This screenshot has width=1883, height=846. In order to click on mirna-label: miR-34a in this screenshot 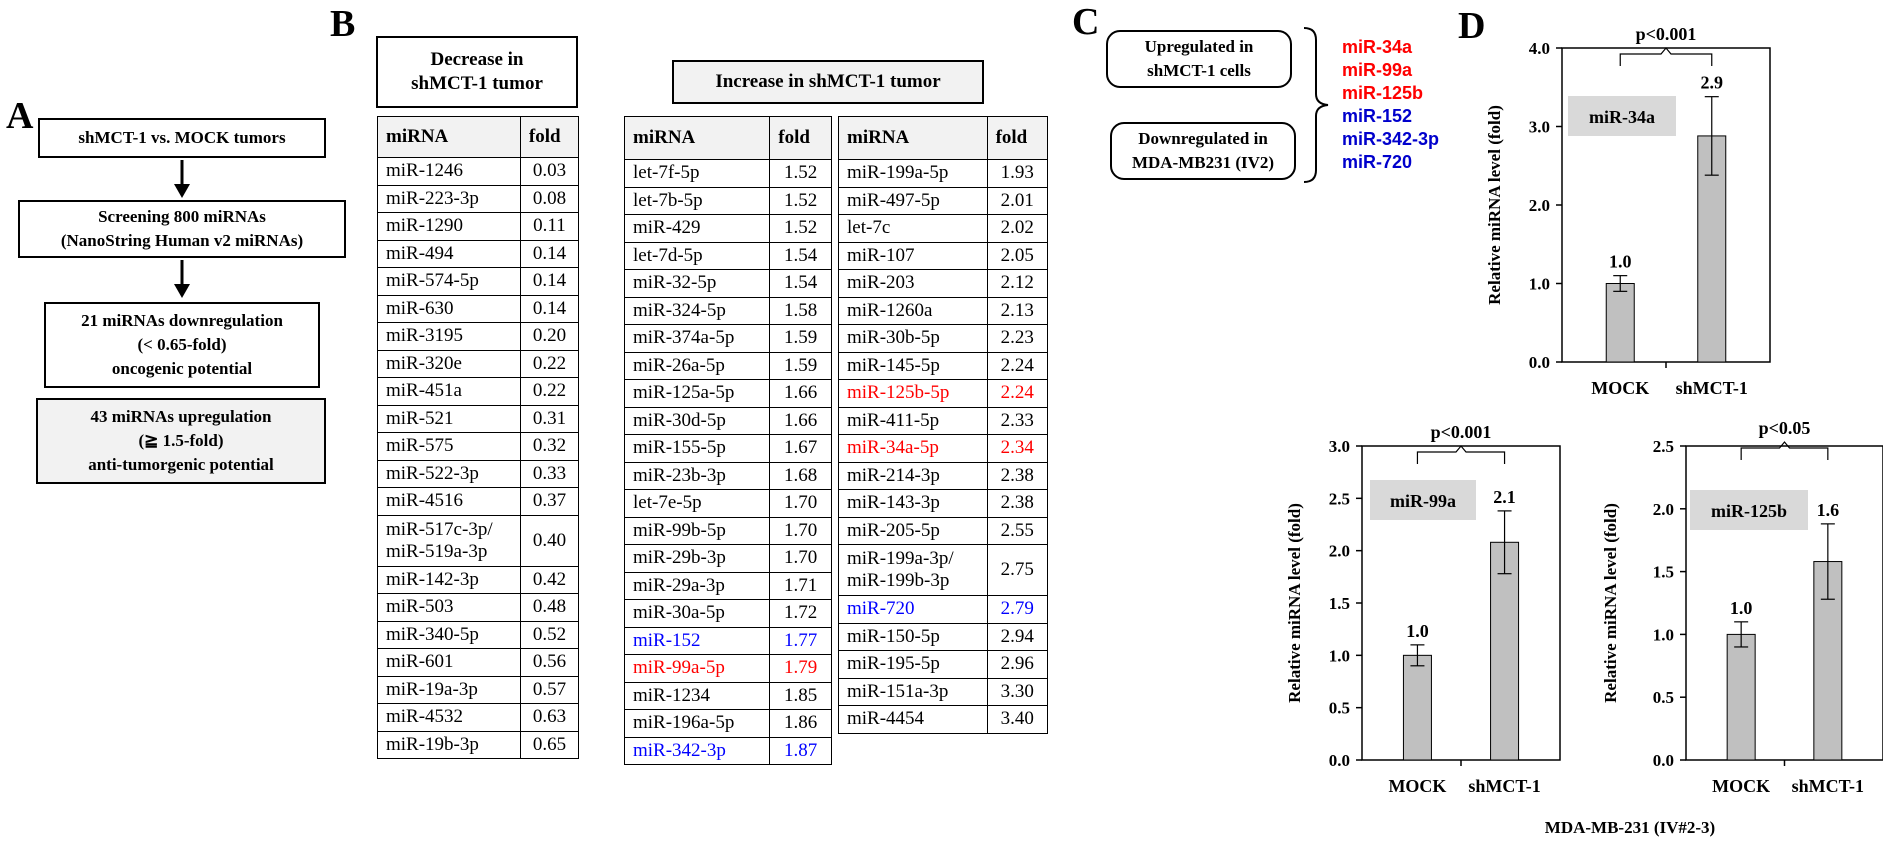, I will do `click(1622, 117)`.